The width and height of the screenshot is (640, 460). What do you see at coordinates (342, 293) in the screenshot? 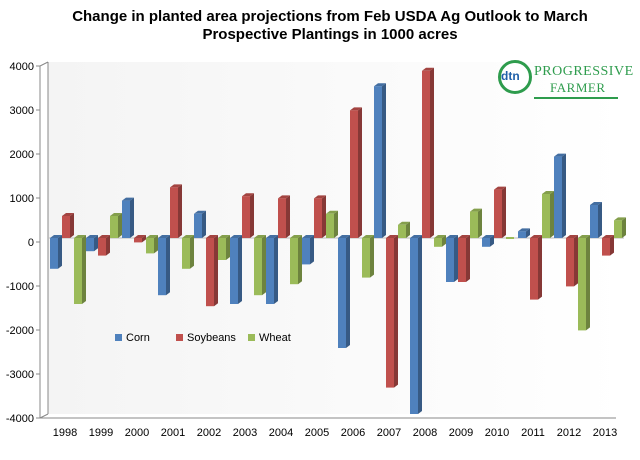
I see `bar-corn-2006` at bounding box center [342, 293].